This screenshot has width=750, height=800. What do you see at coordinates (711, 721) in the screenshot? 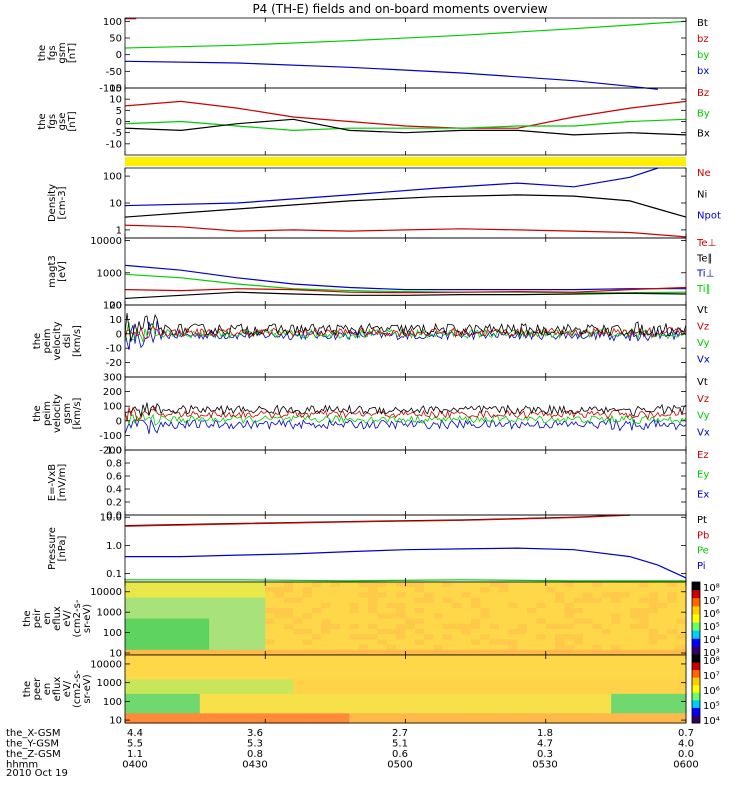
I see `colorbar-tick-label: 10⁴` at bounding box center [711, 721].